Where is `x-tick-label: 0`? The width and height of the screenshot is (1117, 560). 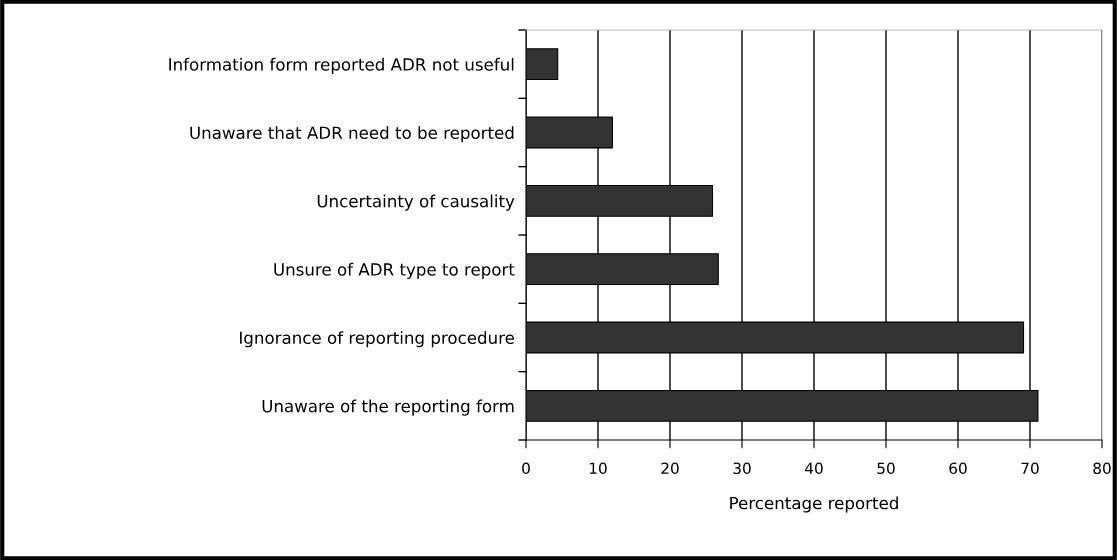
x-tick-label: 0 is located at coordinates (526, 468).